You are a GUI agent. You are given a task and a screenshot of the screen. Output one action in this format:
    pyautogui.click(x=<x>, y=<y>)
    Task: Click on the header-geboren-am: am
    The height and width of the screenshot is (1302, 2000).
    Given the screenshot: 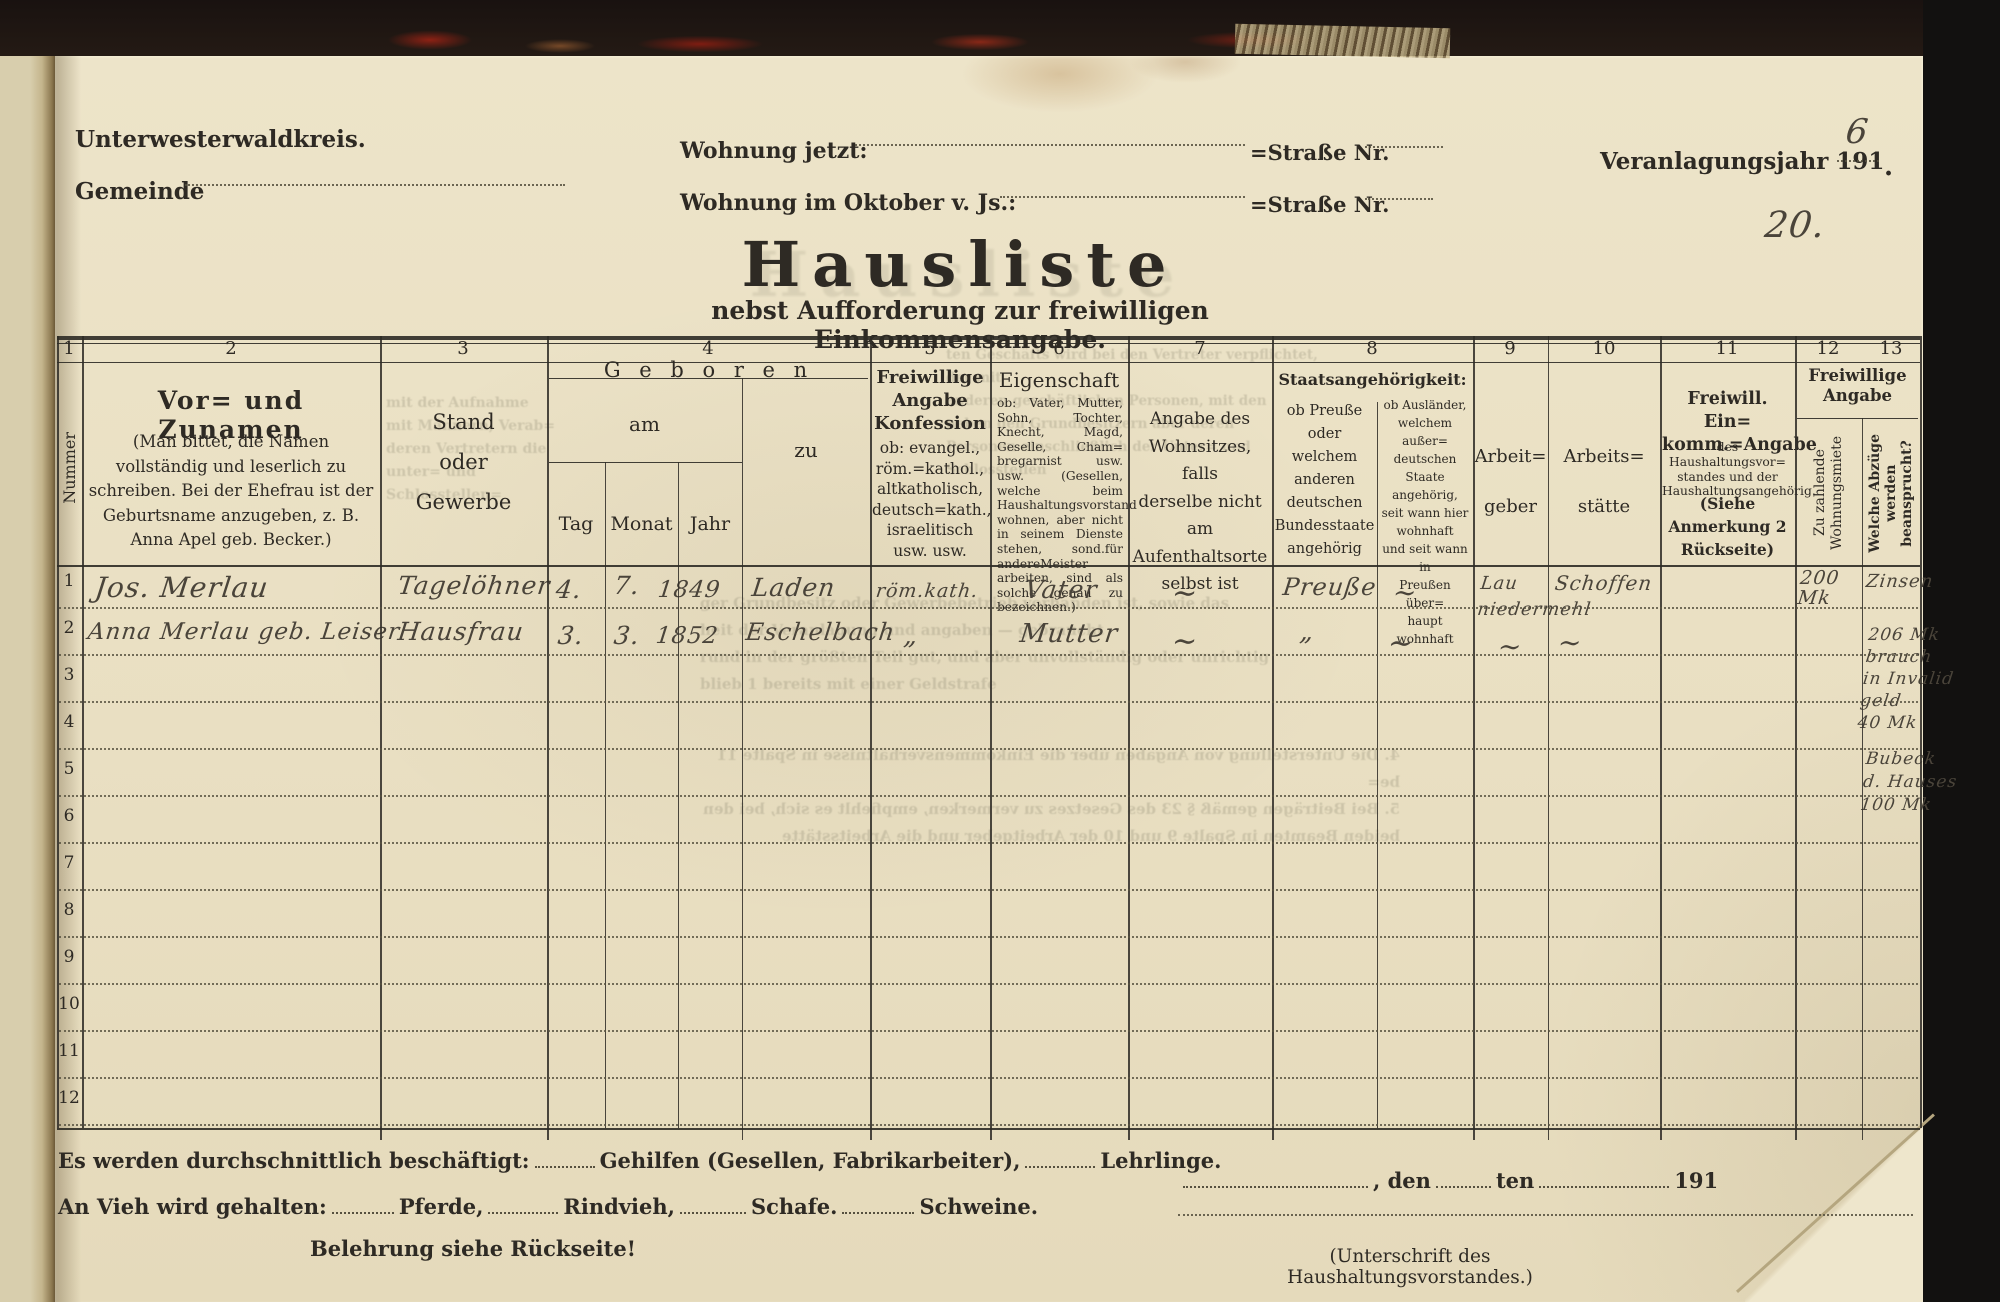 What is the action you would take?
    pyautogui.click(x=644, y=424)
    